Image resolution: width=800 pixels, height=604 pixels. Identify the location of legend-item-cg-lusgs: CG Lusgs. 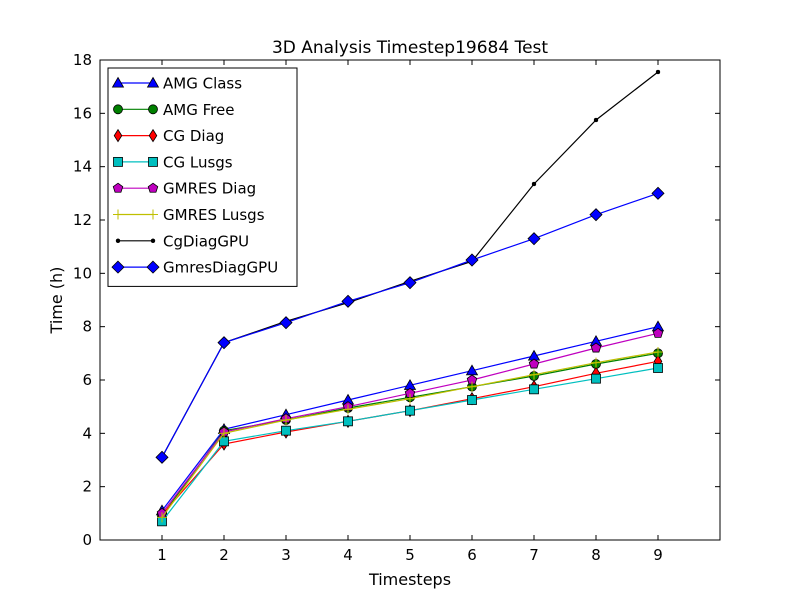
(173, 162).